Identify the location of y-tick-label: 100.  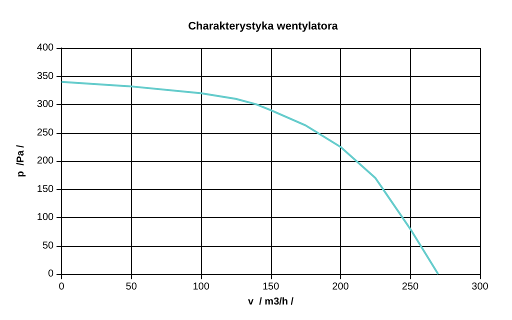
(45, 218).